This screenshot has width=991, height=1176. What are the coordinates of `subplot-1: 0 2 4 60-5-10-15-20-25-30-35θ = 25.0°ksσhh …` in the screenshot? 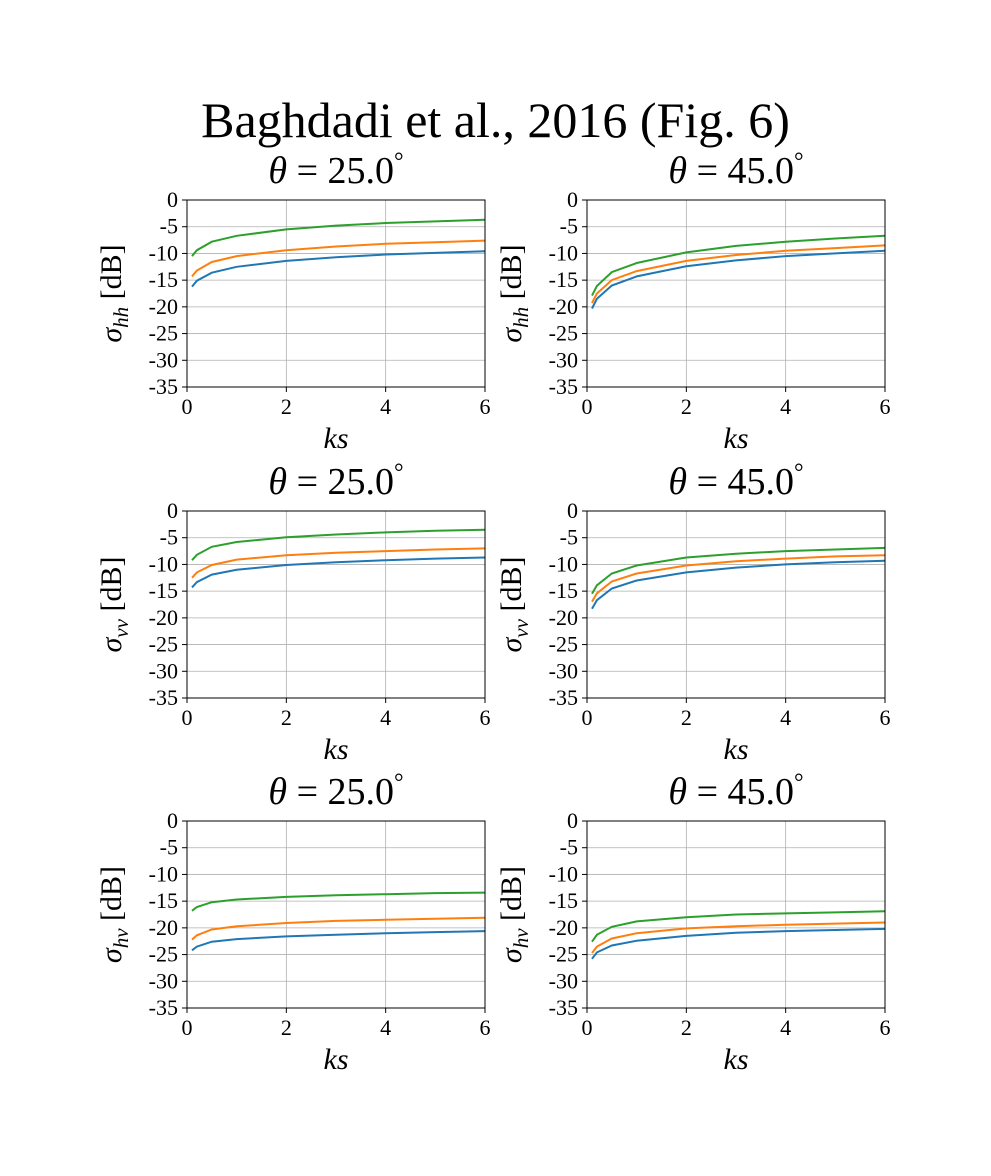 It's located at (293, 302).